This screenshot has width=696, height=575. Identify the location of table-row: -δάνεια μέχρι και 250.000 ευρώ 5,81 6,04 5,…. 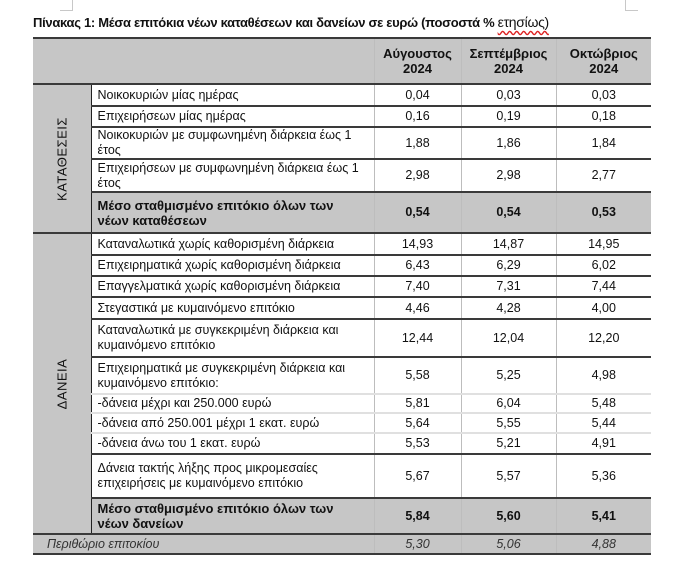
(342, 403).